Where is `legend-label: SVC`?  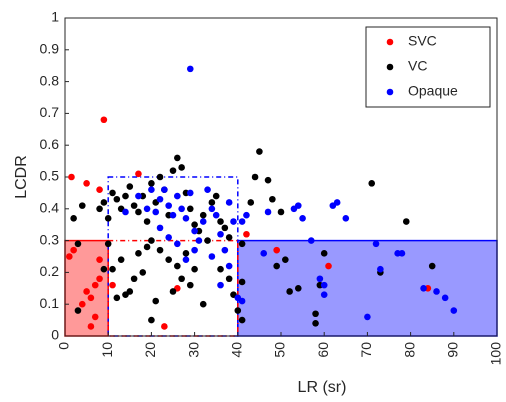
legend-label: SVC is located at coordinates (422, 41).